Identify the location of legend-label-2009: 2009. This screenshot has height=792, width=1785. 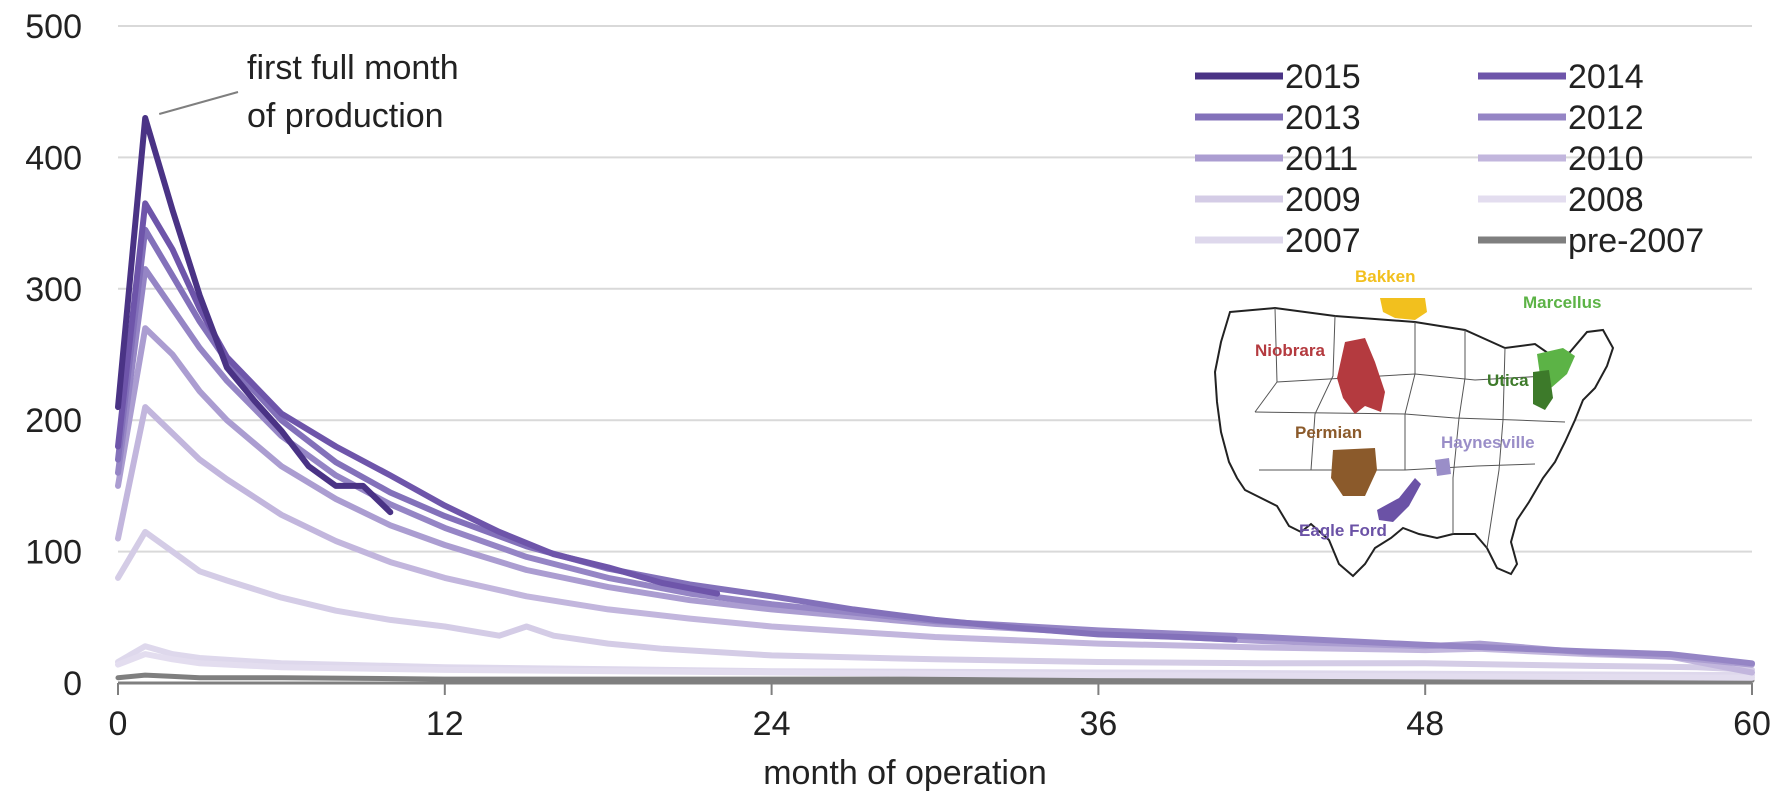
(1323, 200).